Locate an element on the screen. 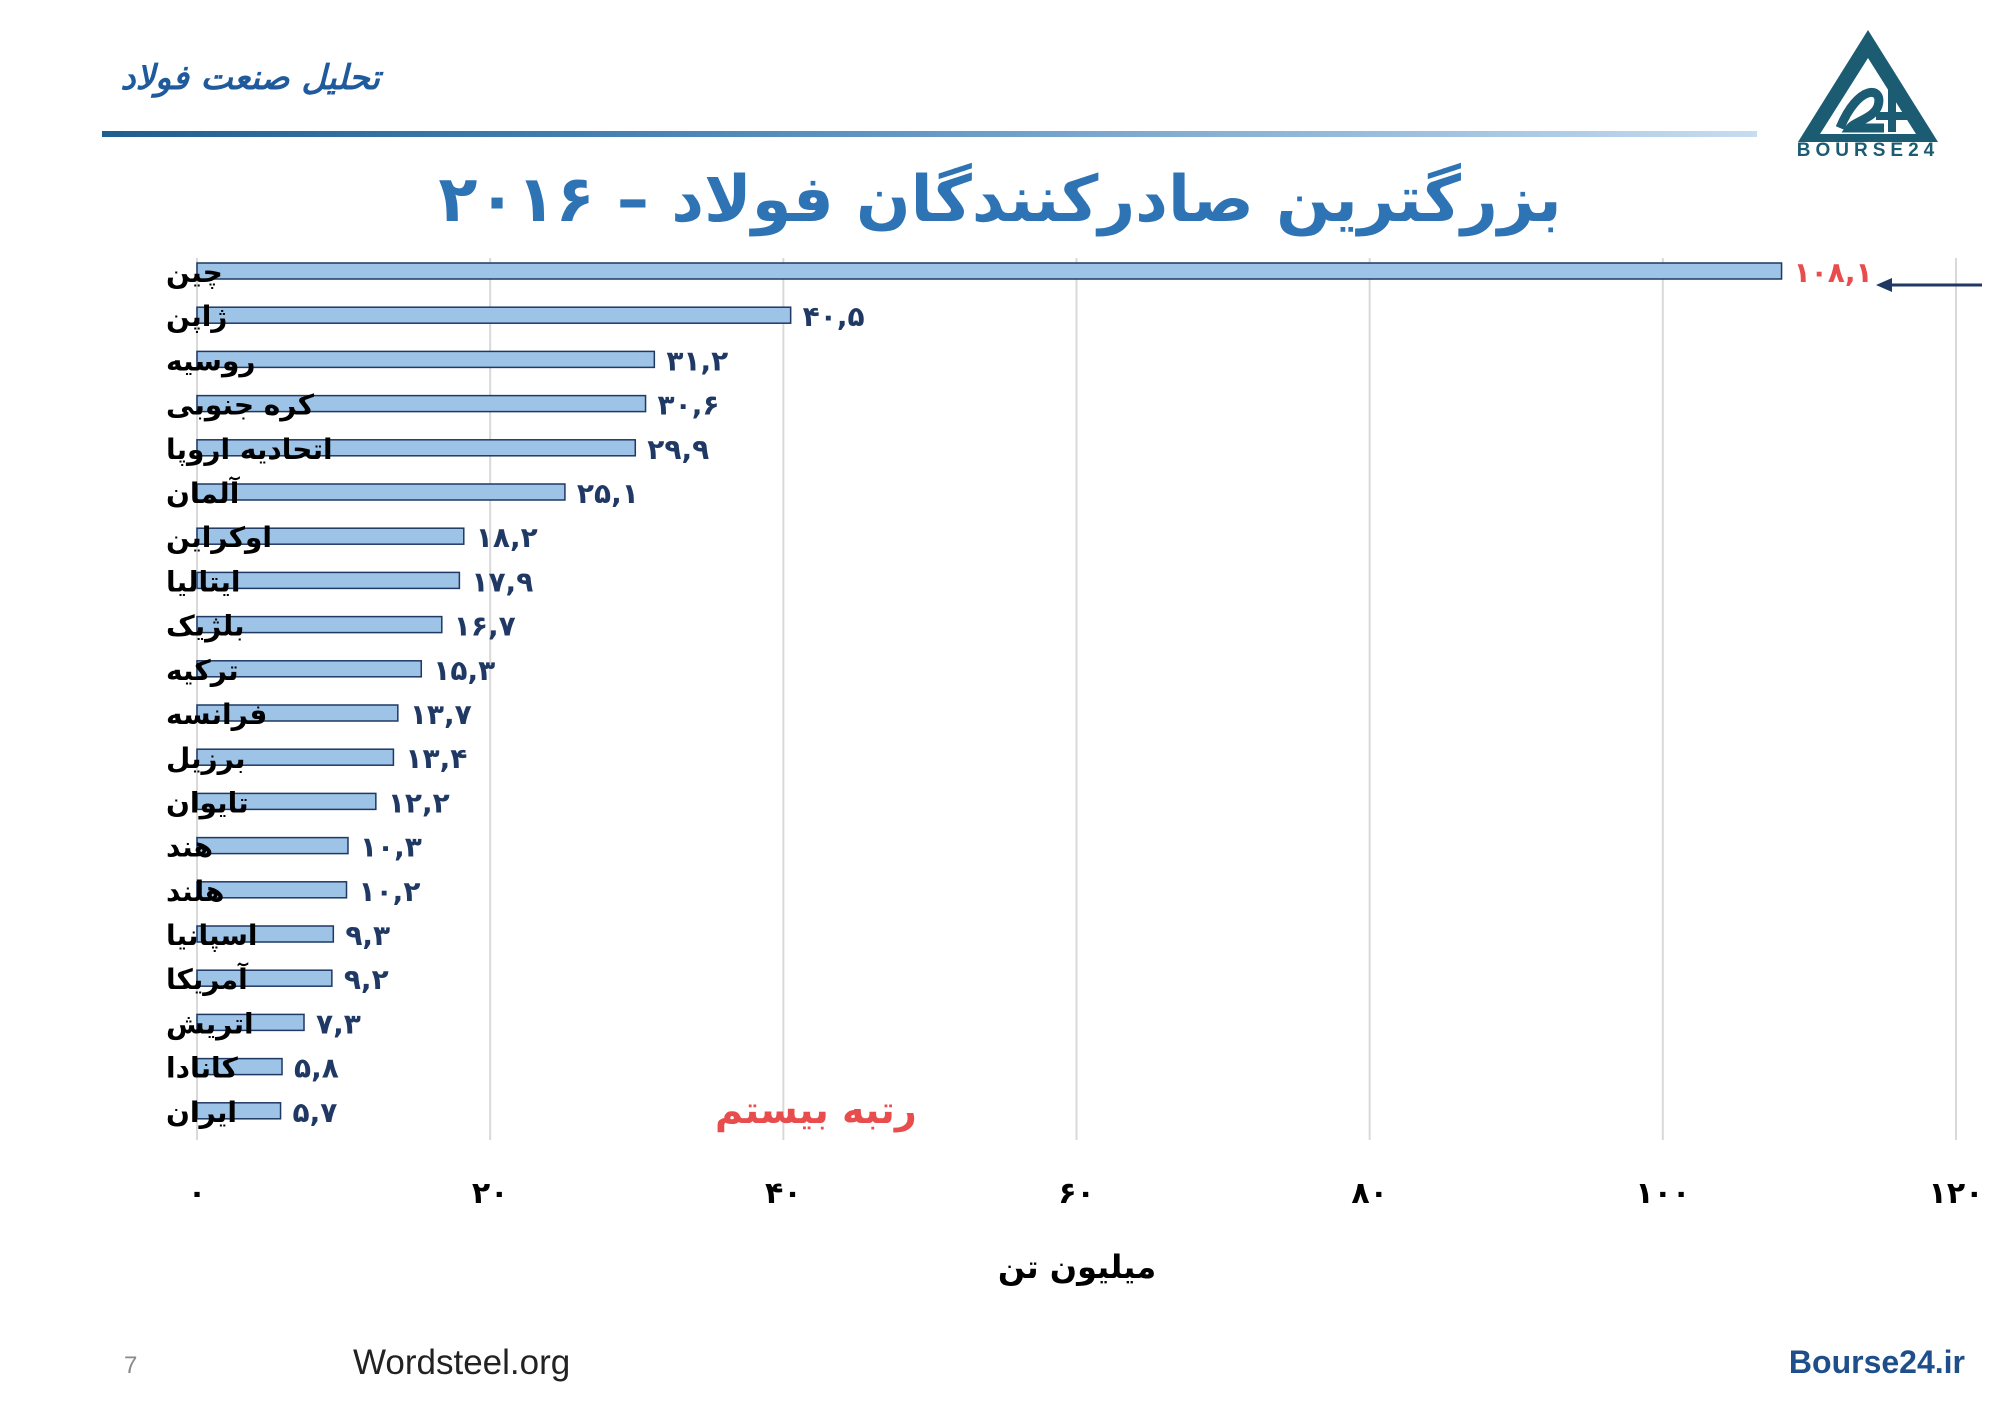 The height and width of the screenshot is (1414, 2000). value-label: ۱۲,۲ is located at coordinates (419, 802).